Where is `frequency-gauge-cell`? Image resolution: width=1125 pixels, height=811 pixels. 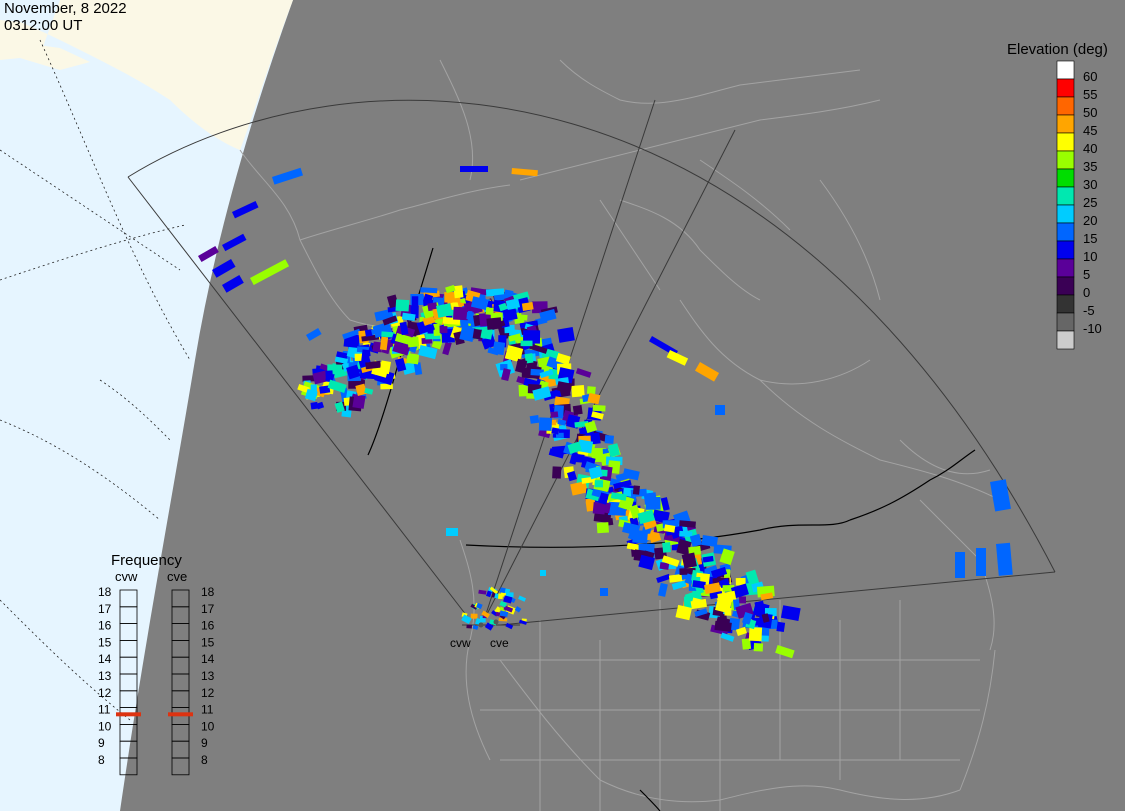 frequency-gauge-cell is located at coordinates (180, 733).